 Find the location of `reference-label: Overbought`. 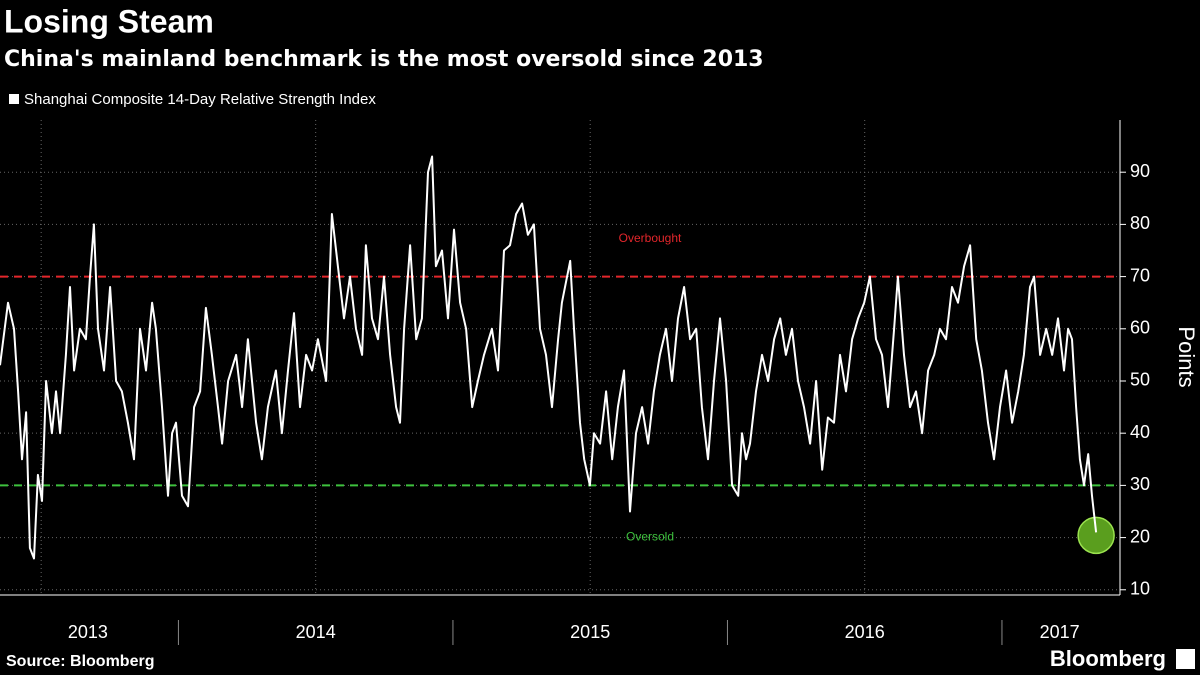

reference-label: Overbought is located at coordinates (650, 238).